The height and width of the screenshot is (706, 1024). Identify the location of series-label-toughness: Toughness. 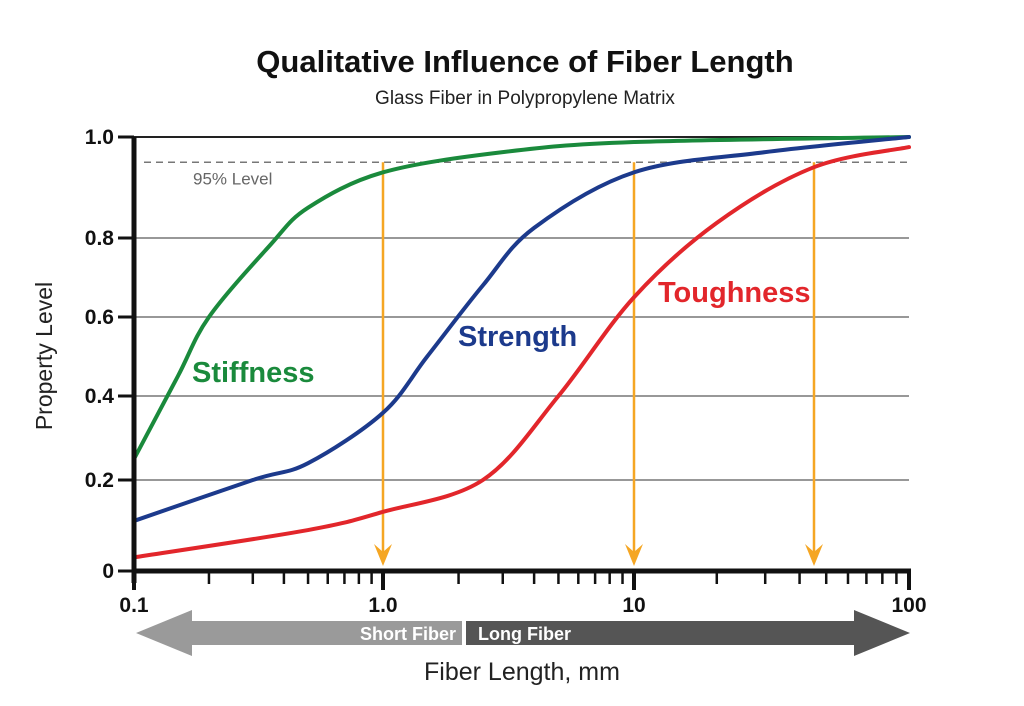
(734, 293).